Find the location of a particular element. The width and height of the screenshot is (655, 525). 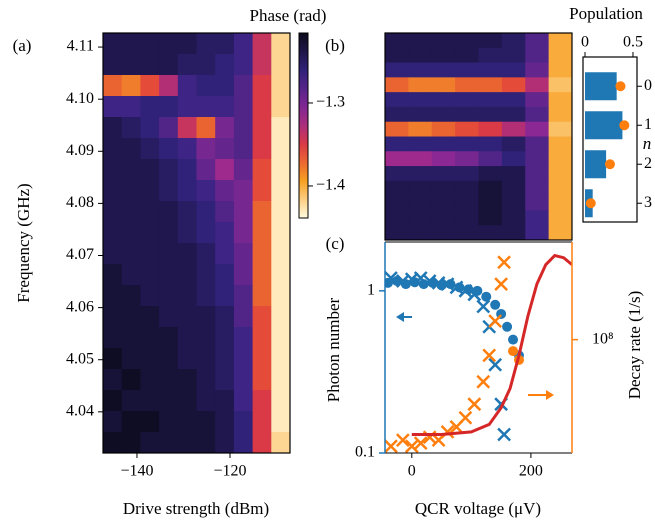

x-tick-label: 200 is located at coordinates (531, 471).